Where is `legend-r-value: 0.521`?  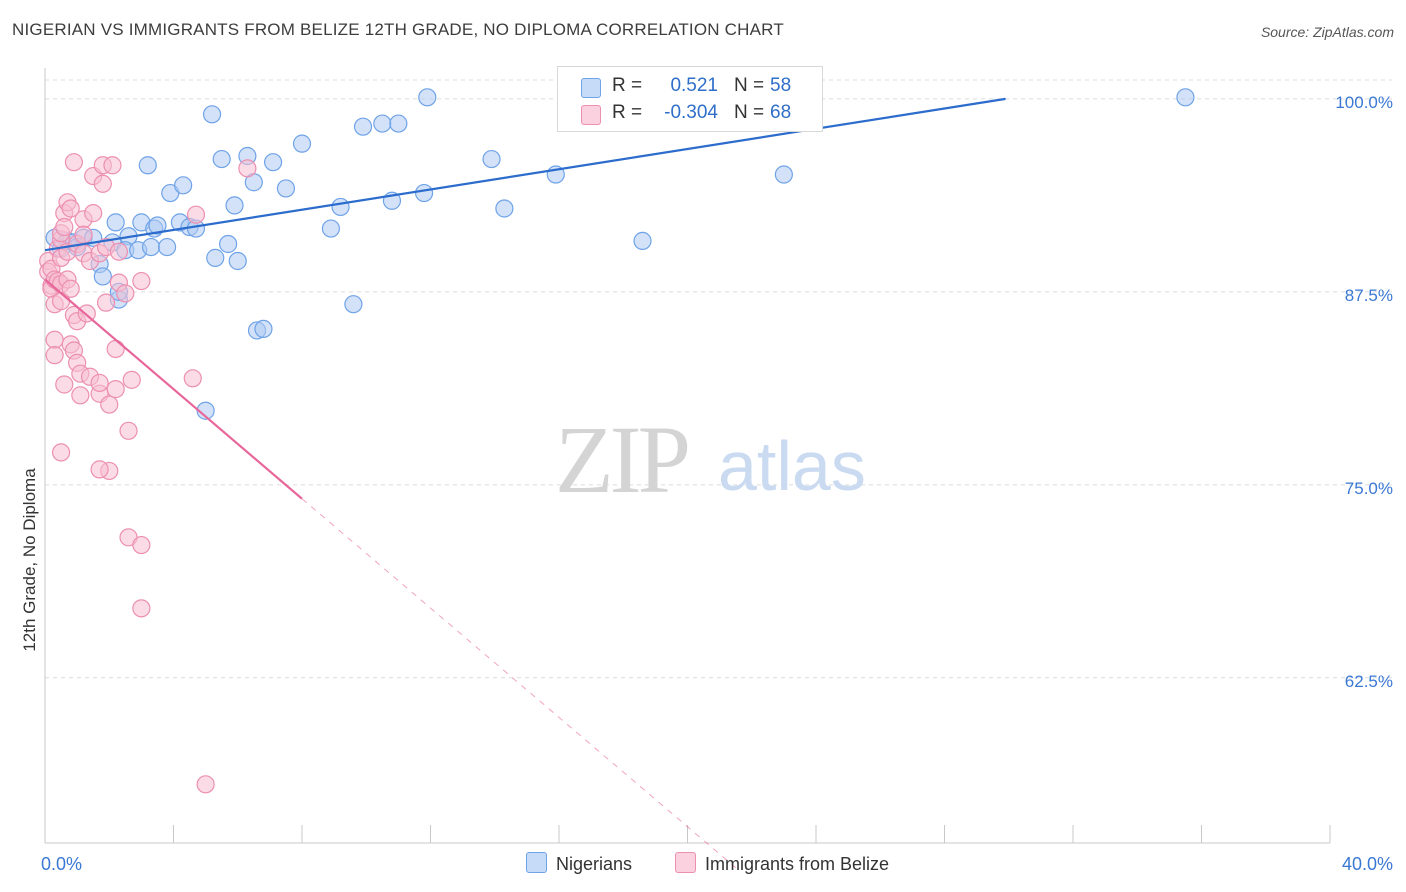 legend-r-value: 0.521 is located at coordinates (694, 85).